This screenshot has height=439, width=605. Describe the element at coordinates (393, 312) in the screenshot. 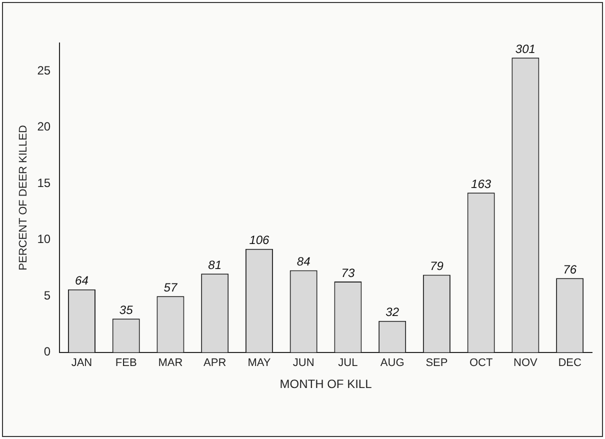

I see `annotation: 32` at that location.